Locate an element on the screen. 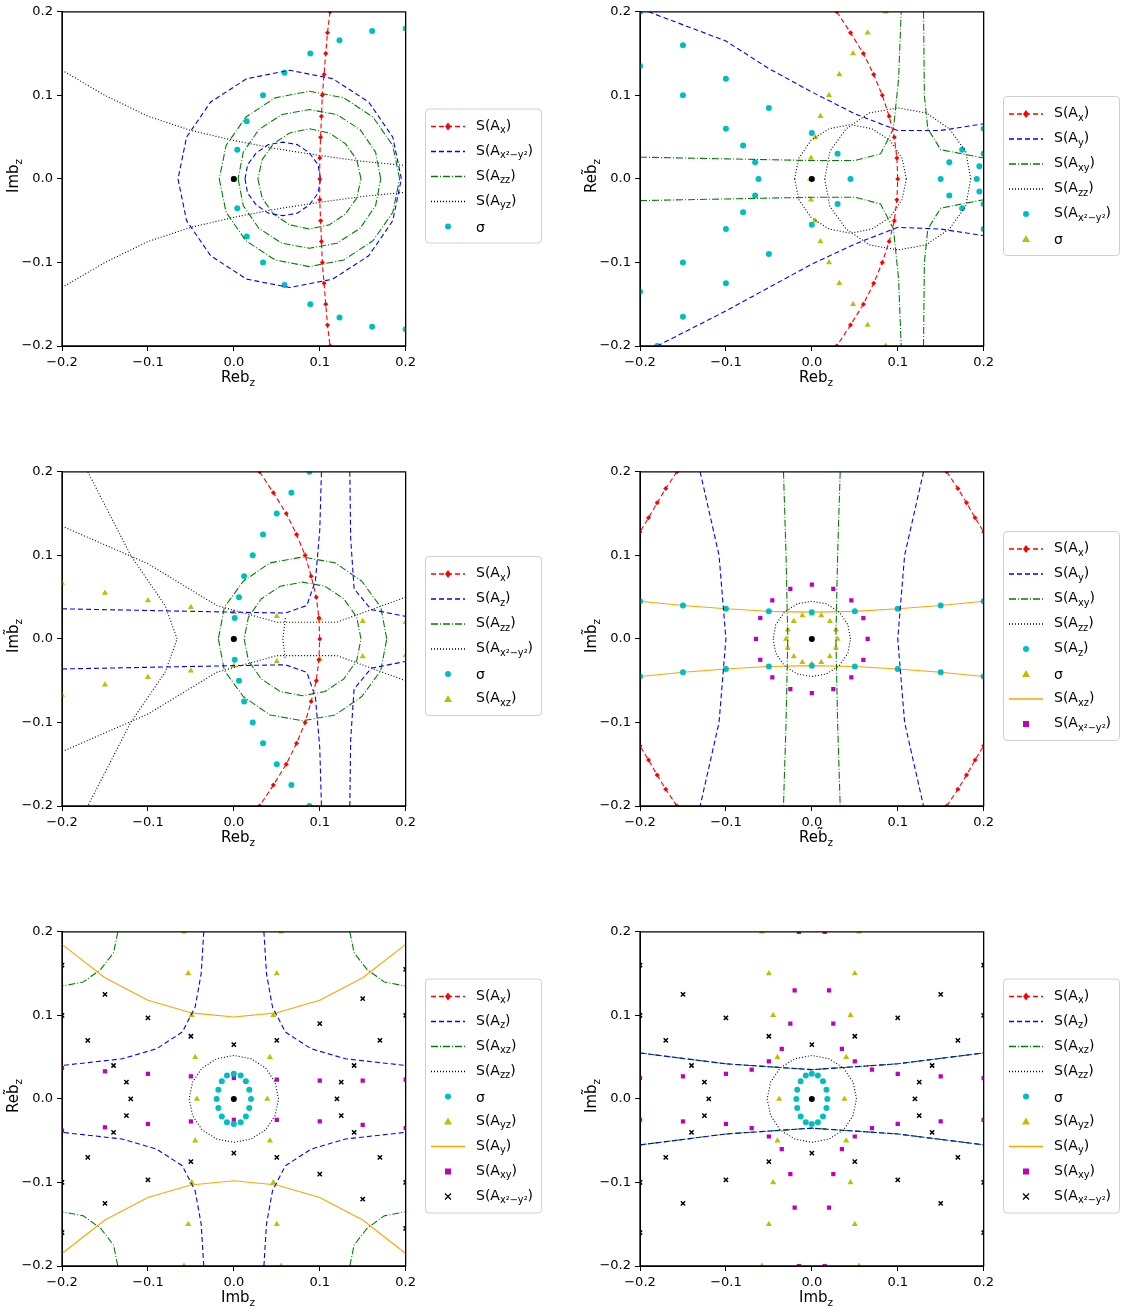  x-axis-title: Reb̃$_{z}$ is located at coordinates (816, 838).